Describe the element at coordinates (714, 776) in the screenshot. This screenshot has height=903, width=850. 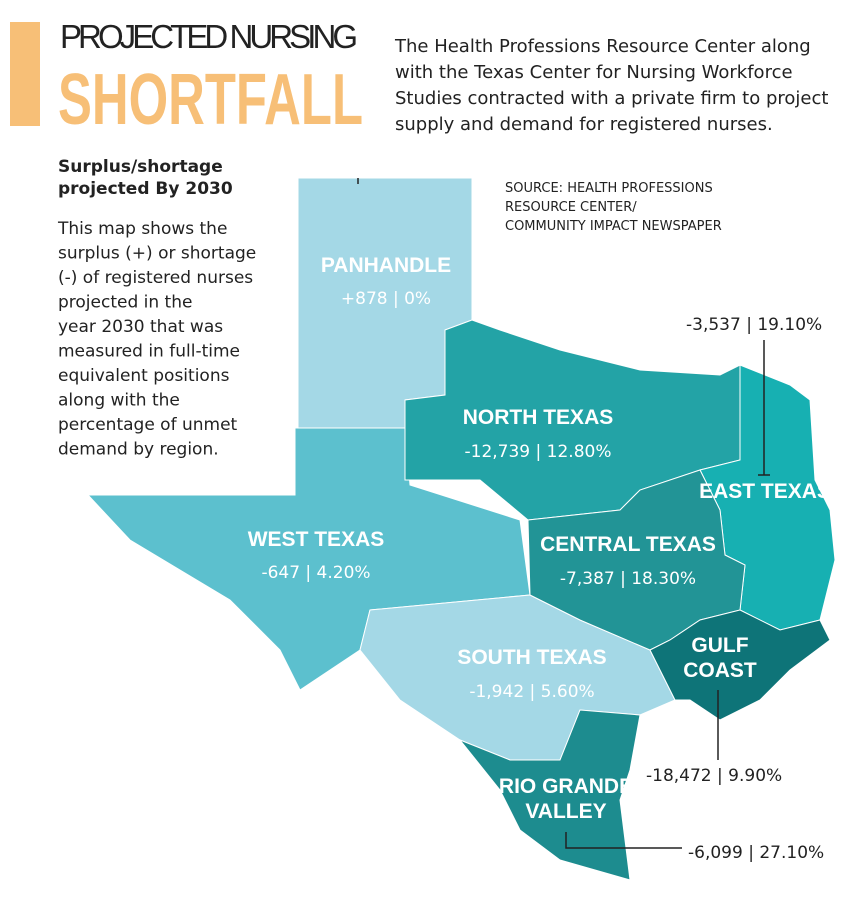
I see `region-stat: -18,472 | 9.90%` at that location.